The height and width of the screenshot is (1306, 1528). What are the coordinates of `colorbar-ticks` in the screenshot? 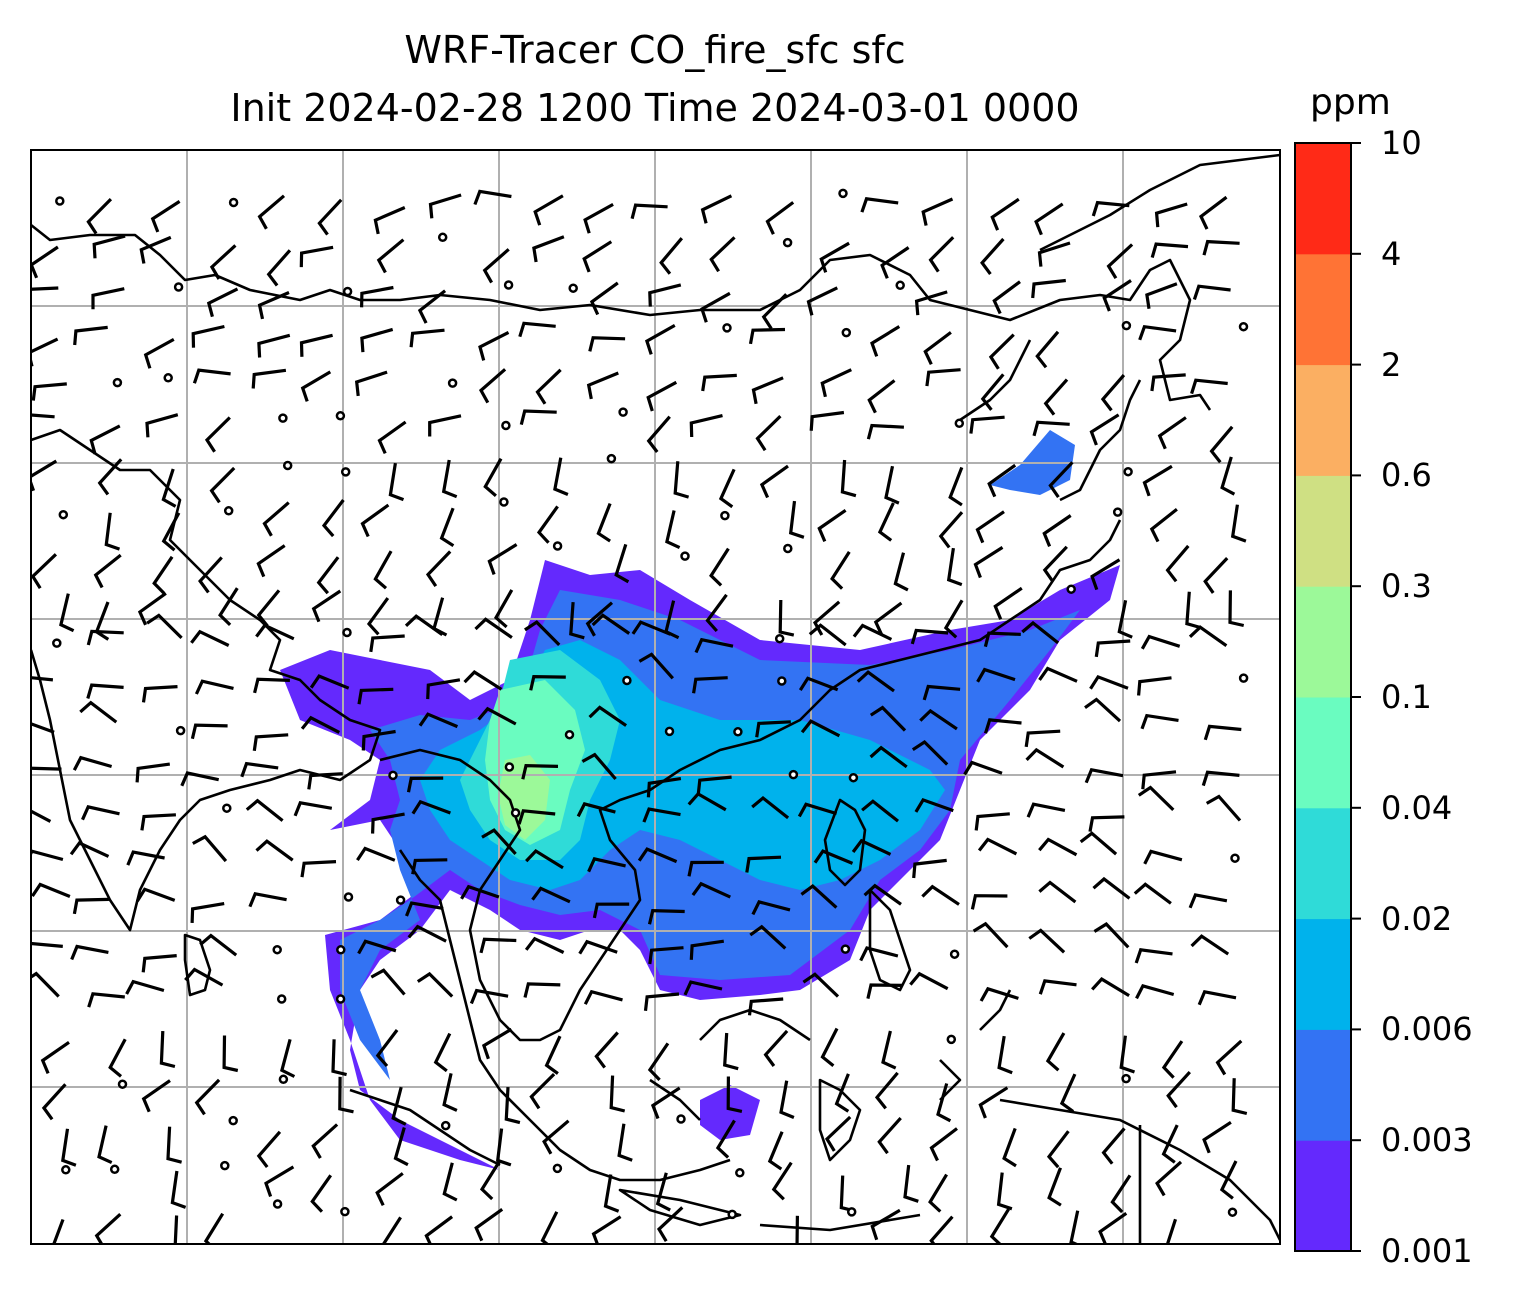 It's located at (1356, 697).